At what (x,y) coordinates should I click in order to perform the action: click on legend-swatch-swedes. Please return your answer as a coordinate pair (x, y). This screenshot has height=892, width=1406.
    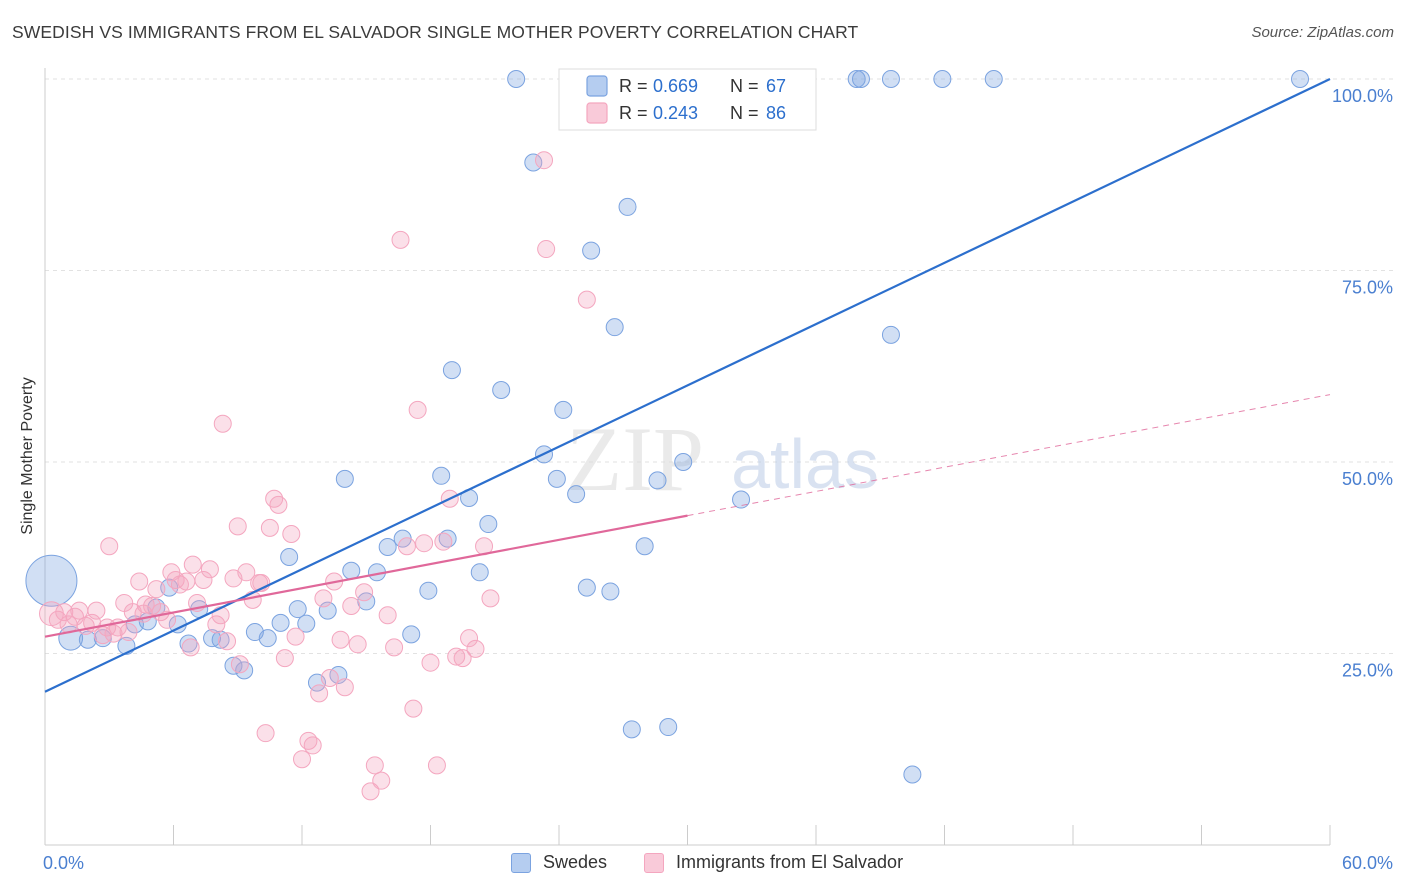
    Looking at the image, I should click on (597, 86).